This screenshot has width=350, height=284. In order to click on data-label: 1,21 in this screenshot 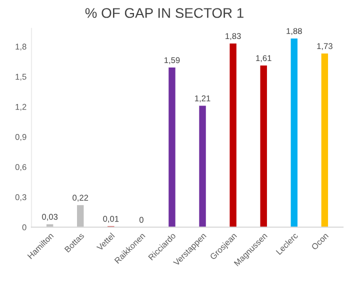, I will do `click(202, 98)`.